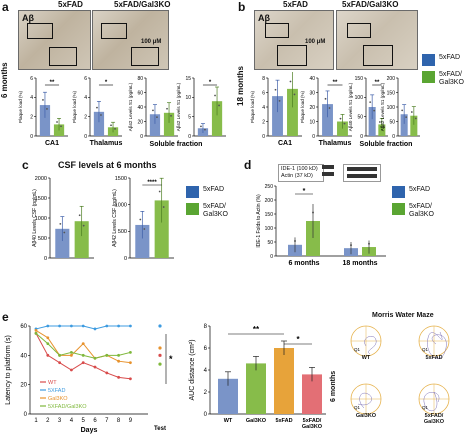  What do you see at coordinates (23, 327) in the screenshot?
I see `y-tick-label: 60` at bounding box center [23, 327].